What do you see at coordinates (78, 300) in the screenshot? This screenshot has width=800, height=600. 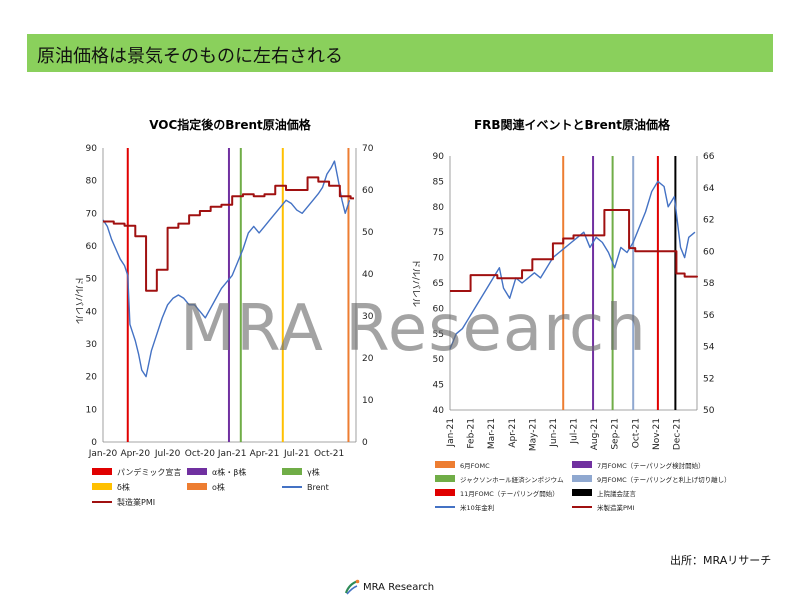 I see `chart1-ylabel: ドル/バレル` at bounding box center [78, 300].